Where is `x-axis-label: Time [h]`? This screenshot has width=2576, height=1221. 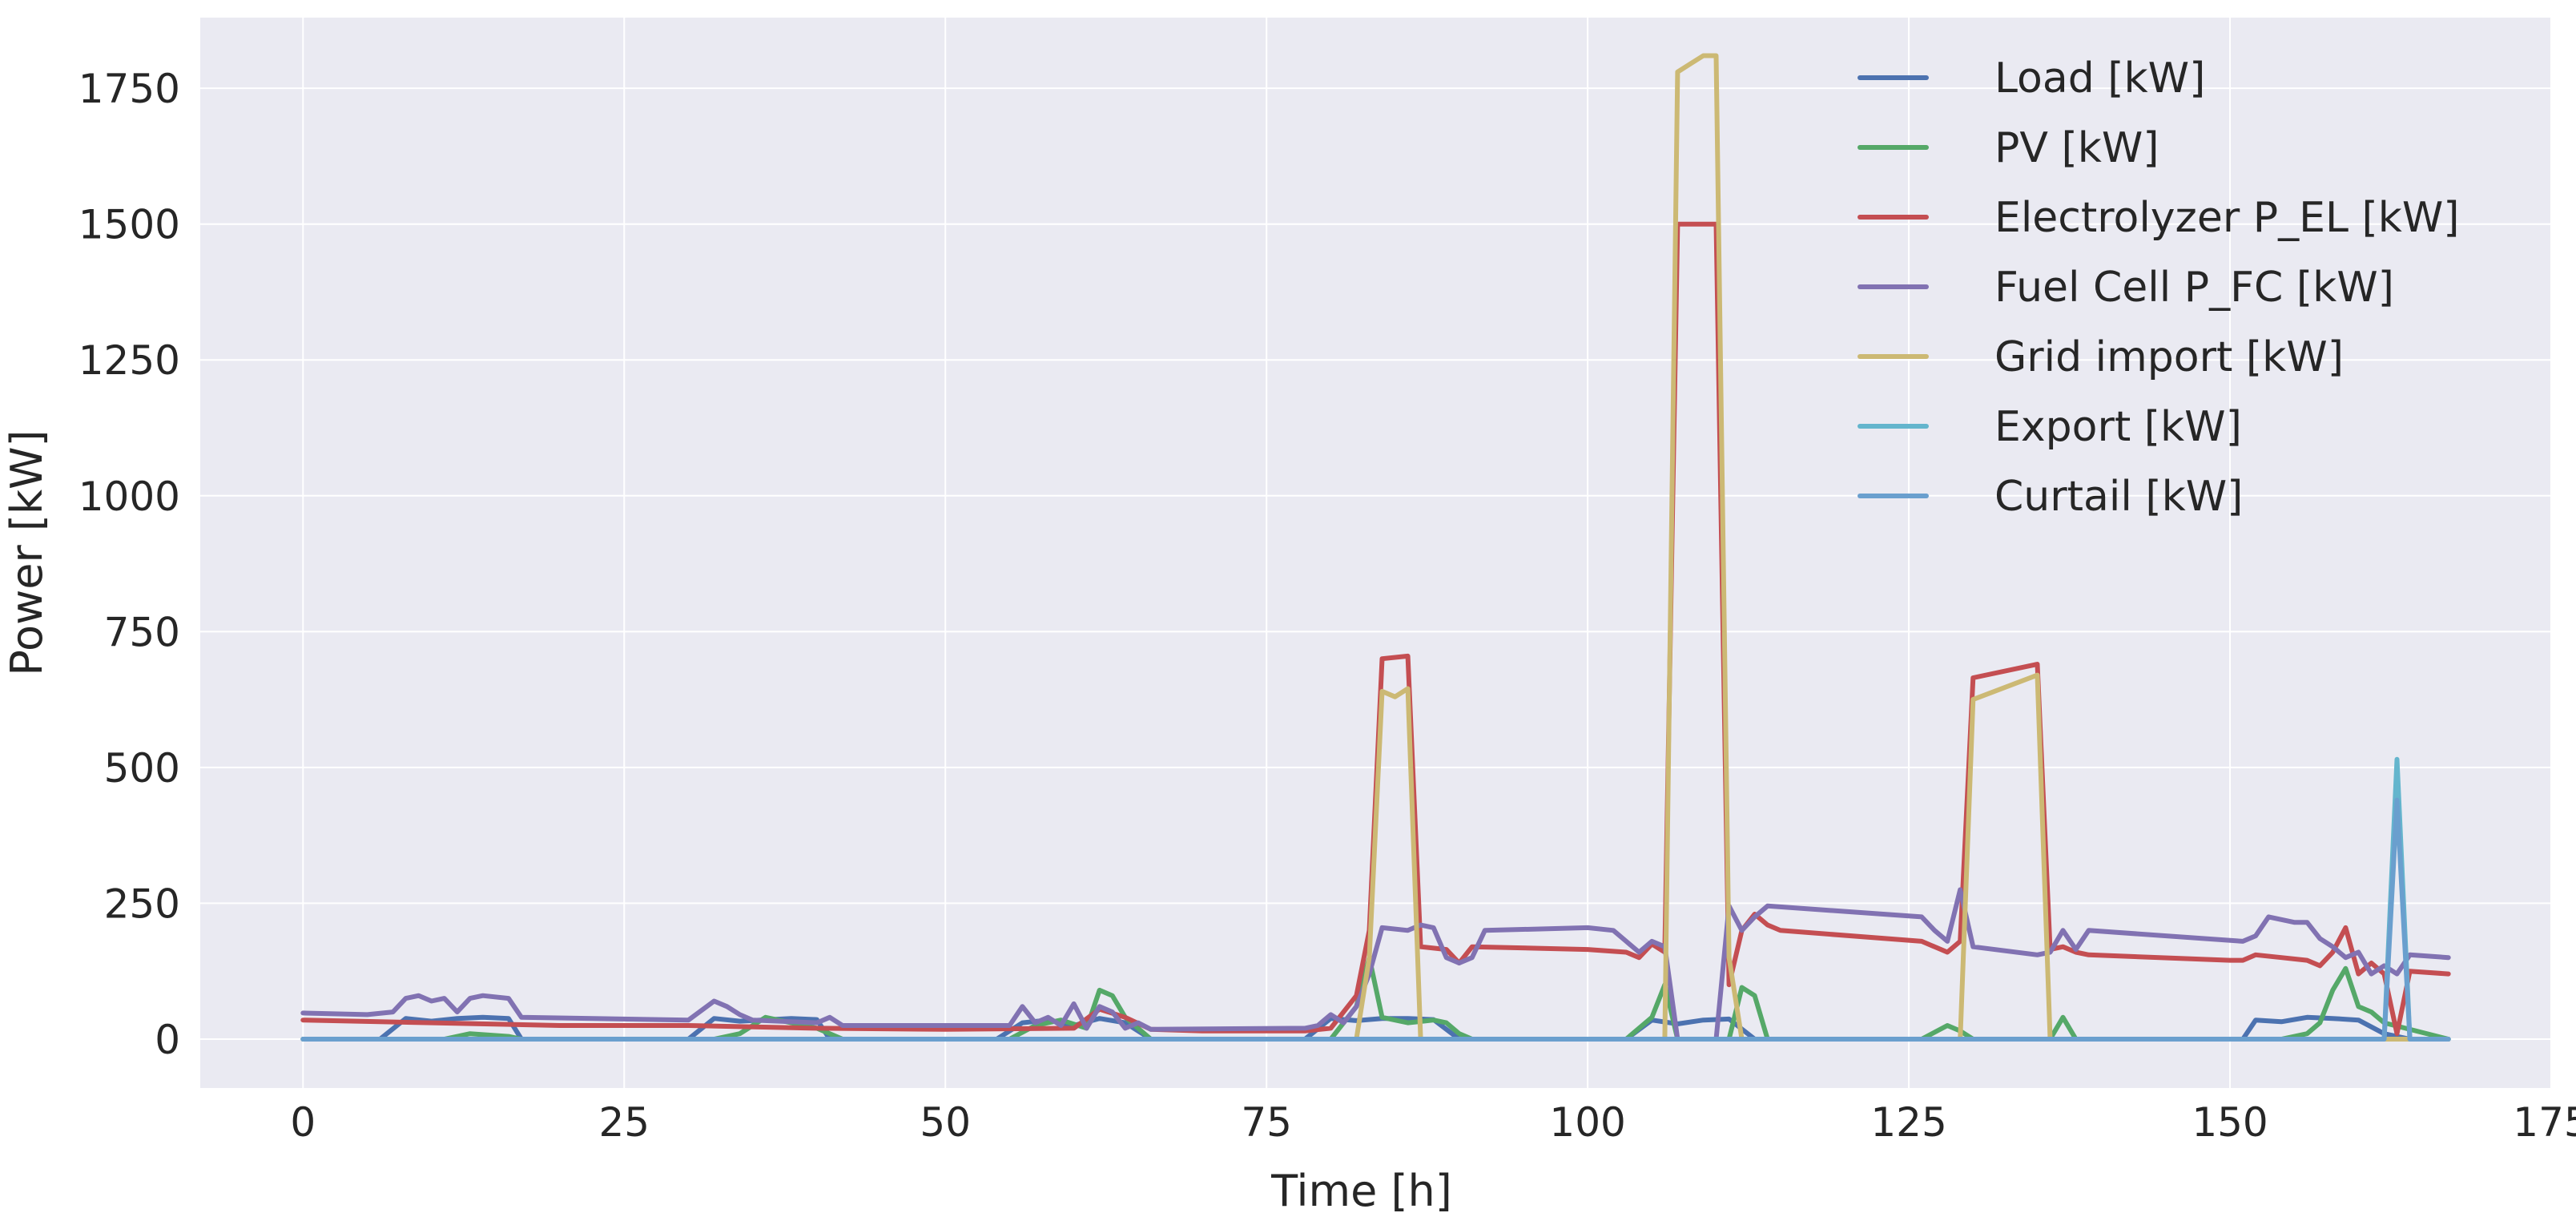 x-axis-label: Time [h] is located at coordinates (1361, 1191).